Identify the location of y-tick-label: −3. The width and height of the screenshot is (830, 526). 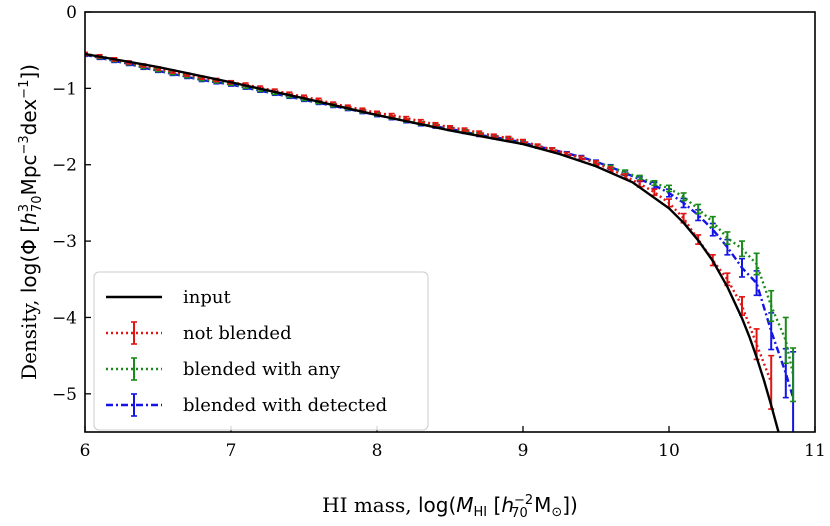
(64, 242).